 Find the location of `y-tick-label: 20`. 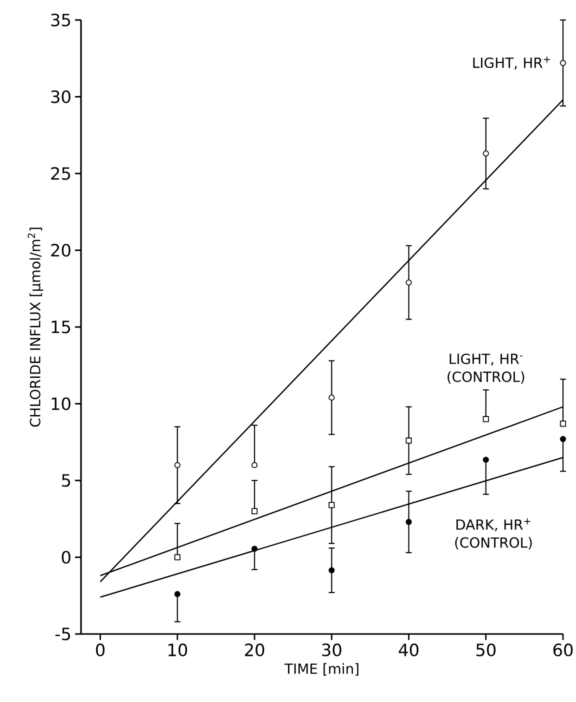

y-tick-label: 20 is located at coordinates (60, 250).